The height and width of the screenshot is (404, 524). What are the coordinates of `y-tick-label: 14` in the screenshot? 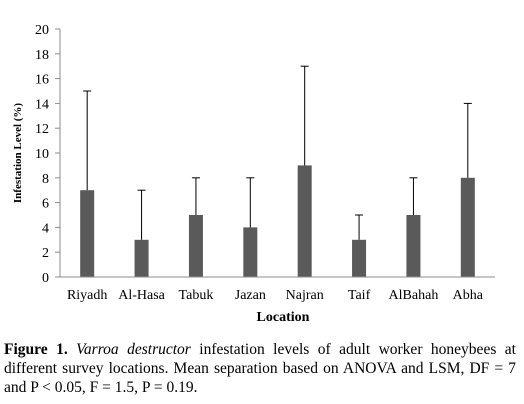 It's located at (42, 104).